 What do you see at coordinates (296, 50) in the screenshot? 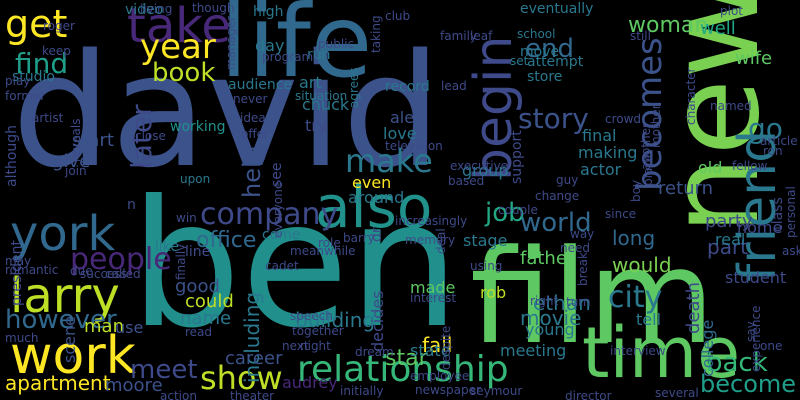
I see `word-life: life` at bounding box center [296, 50].